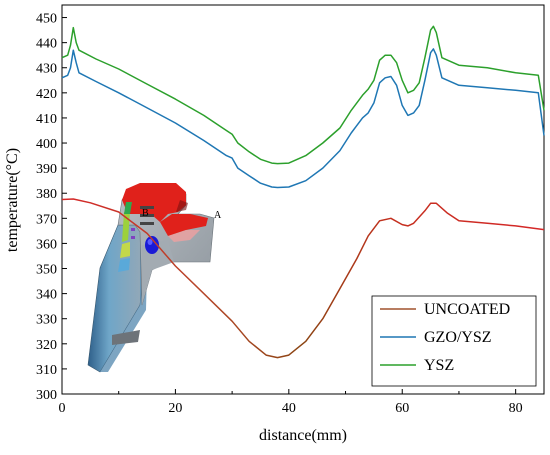 The width and height of the screenshot is (550, 455). What do you see at coordinates (46, 244) in the screenshot?
I see `y-tick-label: 360` at bounding box center [46, 244].